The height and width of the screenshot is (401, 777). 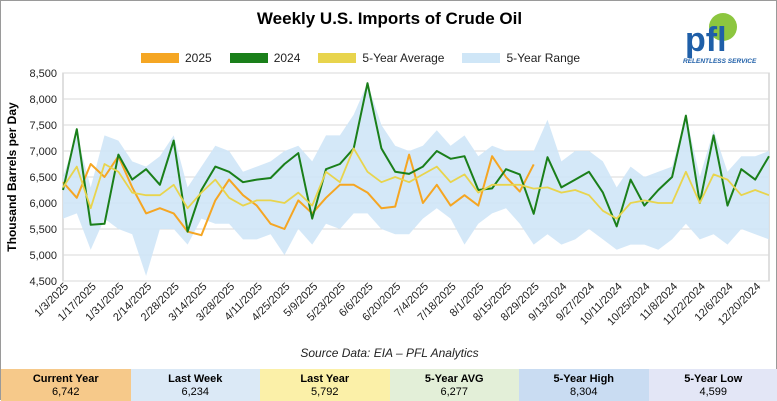 What do you see at coordinates (454, 392) in the screenshot?
I see `stat-value: 6,277` at bounding box center [454, 392].